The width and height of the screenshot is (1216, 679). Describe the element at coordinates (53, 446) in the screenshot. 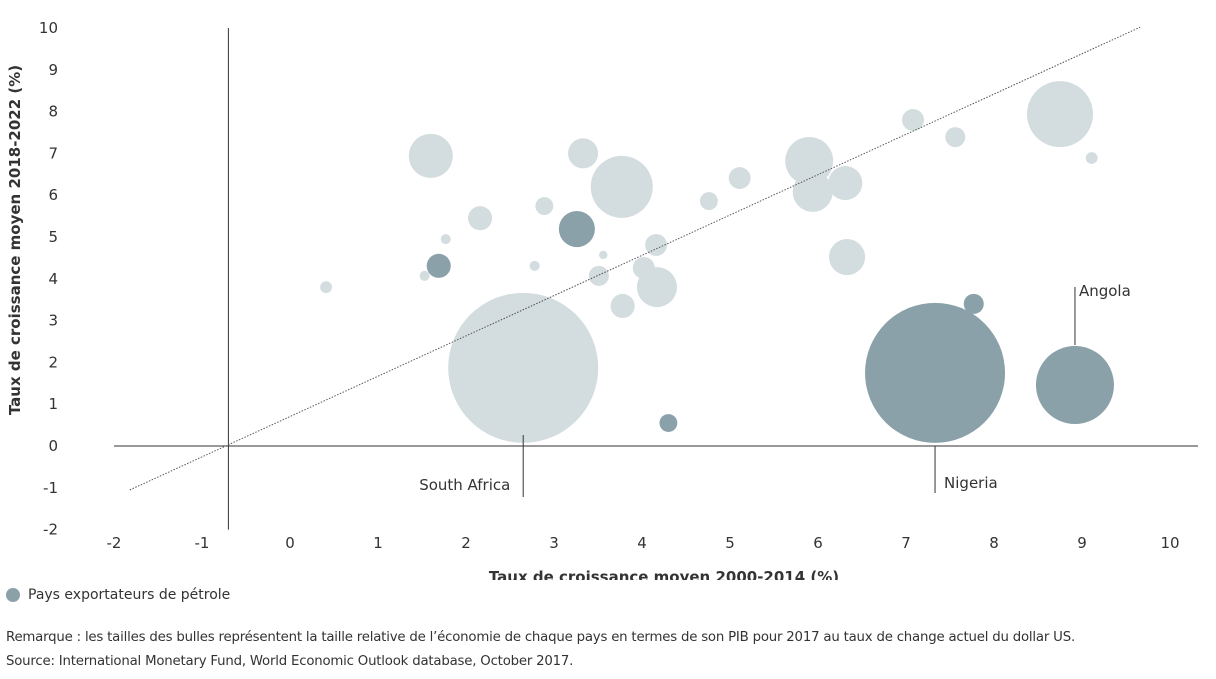

I see `y-tick-label: 0` at that location.